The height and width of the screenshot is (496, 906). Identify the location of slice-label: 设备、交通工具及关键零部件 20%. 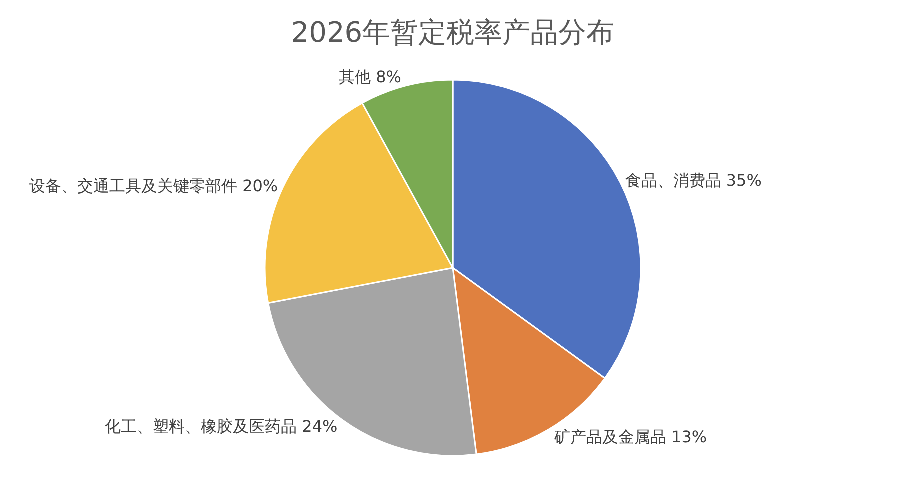
(153, 186).